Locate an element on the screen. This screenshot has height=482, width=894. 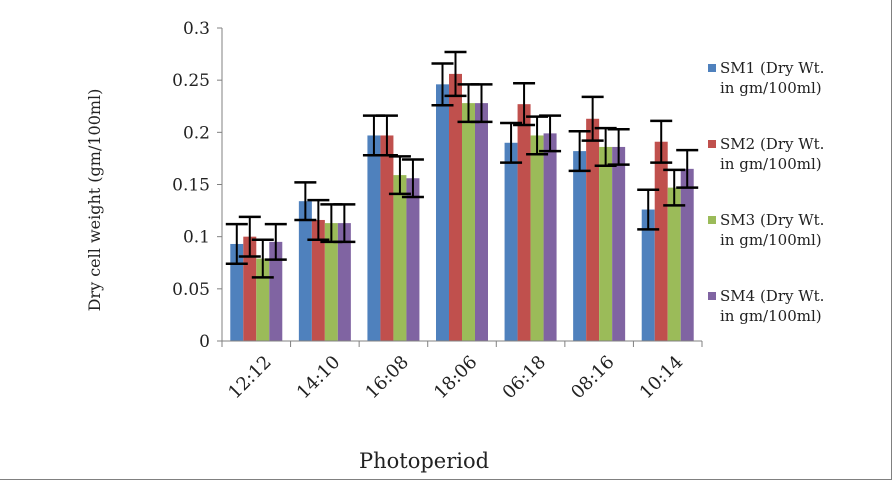
x-tick-label: 14:10 is located at coordinates (319, 378).